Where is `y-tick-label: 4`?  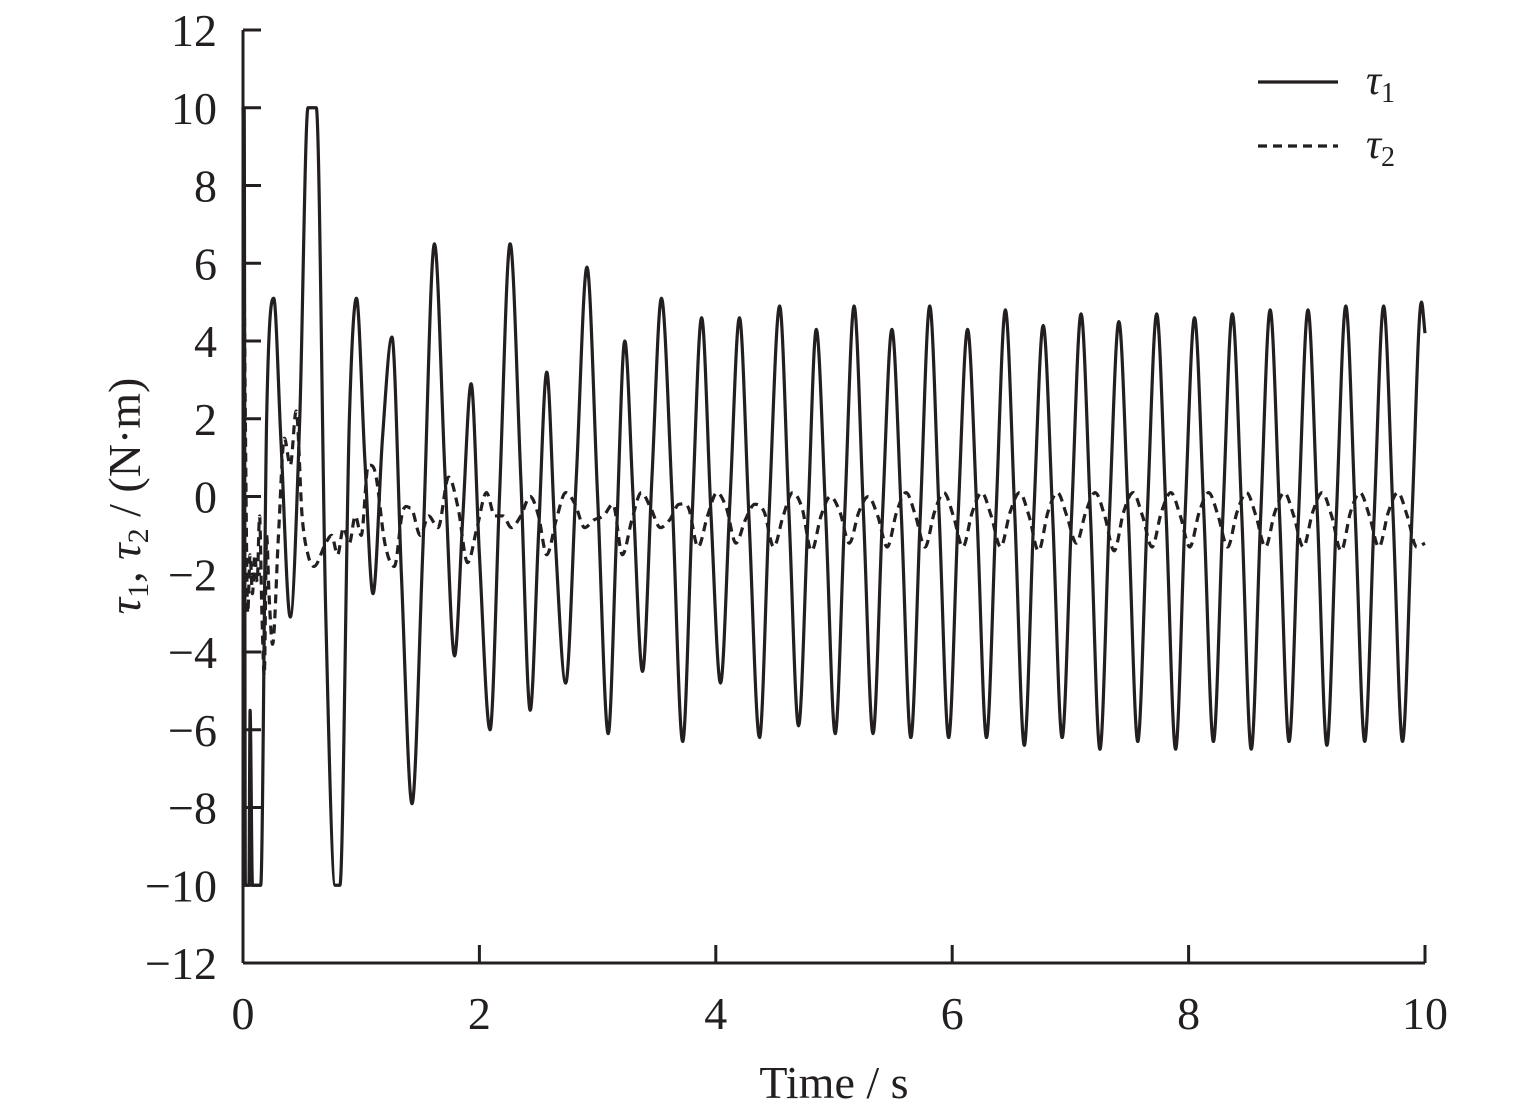
y-tick-label: 4 is located at coordinates (205, 341).